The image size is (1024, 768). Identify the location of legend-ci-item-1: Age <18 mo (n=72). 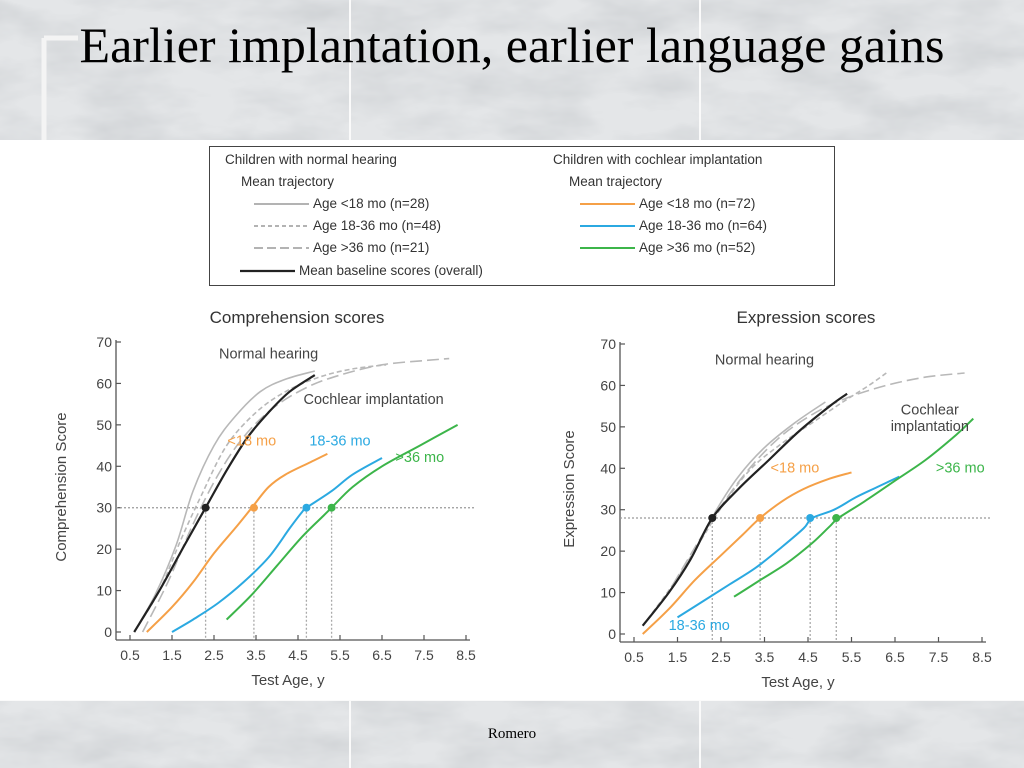
(697, 203).